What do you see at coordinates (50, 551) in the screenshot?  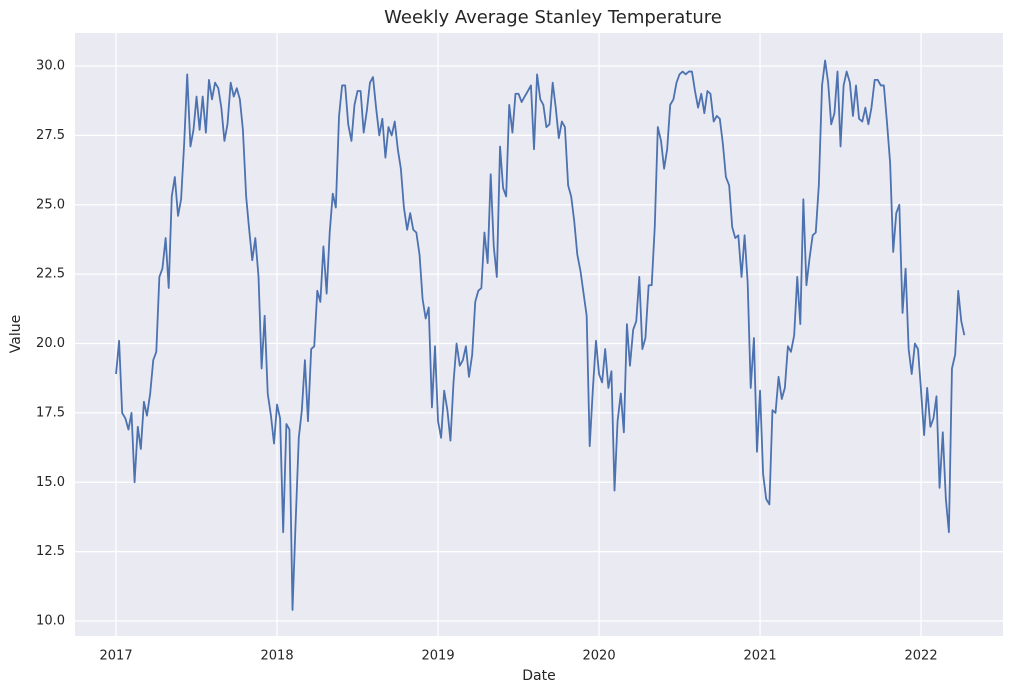 I see `y-tick-label: 12.5` at bounding box center [50, 551].